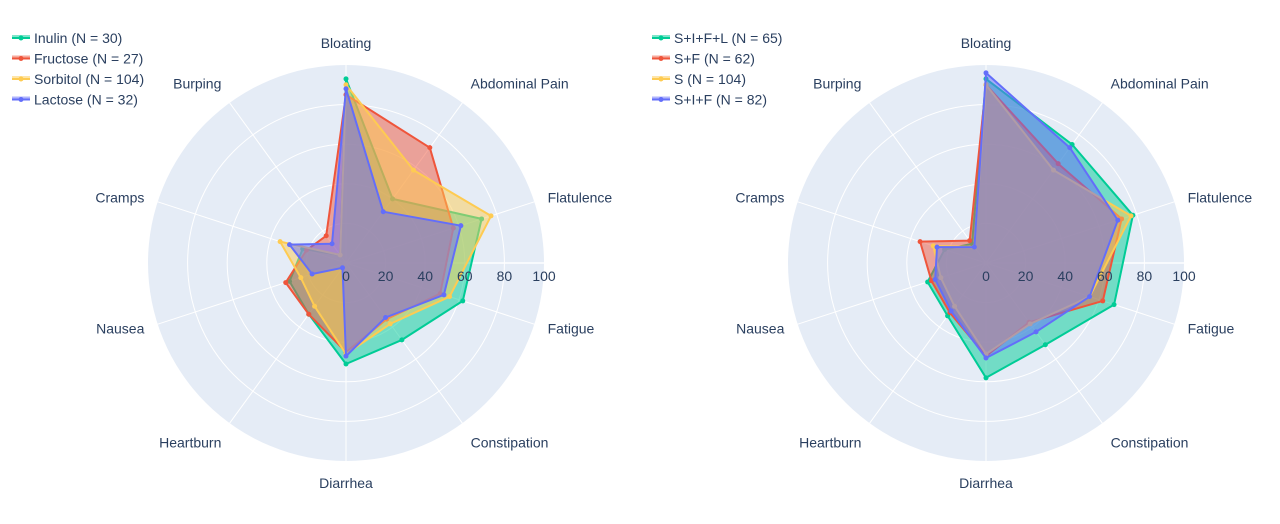 The image size is (1280, 524). What do you see at coordinates (88, 59) in the screenshot?
I see `legend-label: Fructose (N = 27)` at bounding box center [88, 59].